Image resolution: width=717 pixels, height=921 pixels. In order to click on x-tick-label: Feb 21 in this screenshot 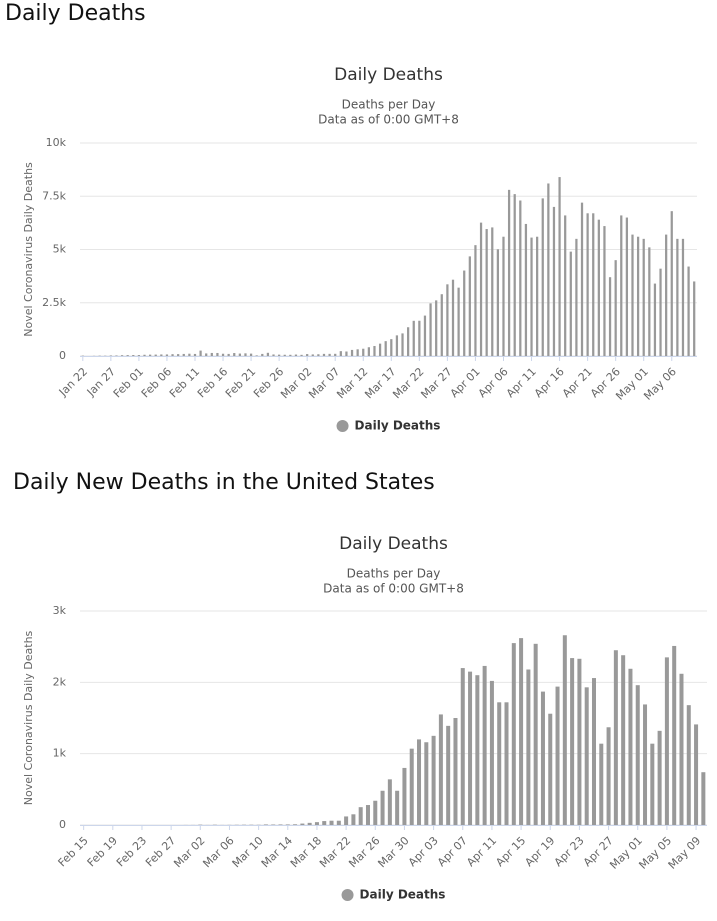, I will do `click(240, 382)`.